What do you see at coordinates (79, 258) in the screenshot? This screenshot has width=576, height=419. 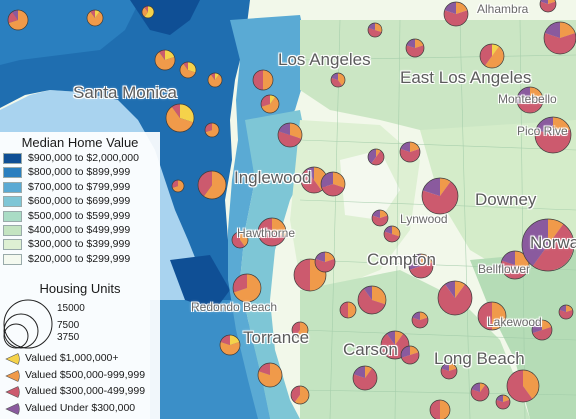 I see `legend-class-label: $200,000 to $299,999` at bounding box center [79, 258].